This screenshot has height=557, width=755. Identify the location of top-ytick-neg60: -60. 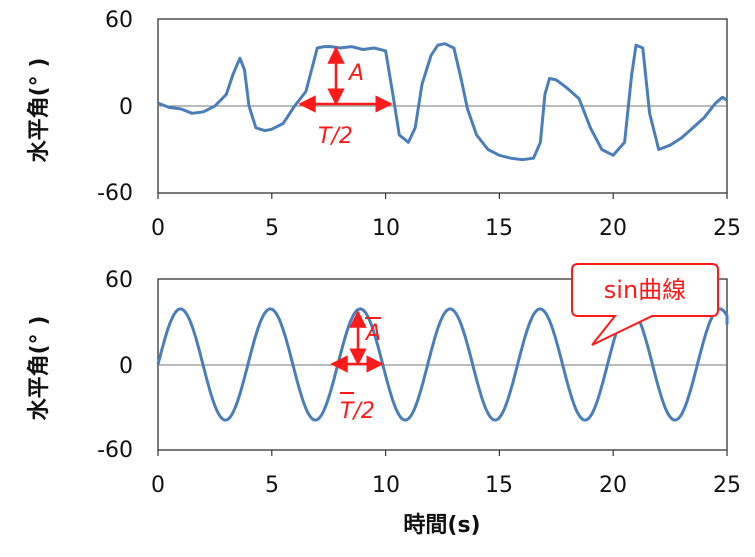
(115, 193).